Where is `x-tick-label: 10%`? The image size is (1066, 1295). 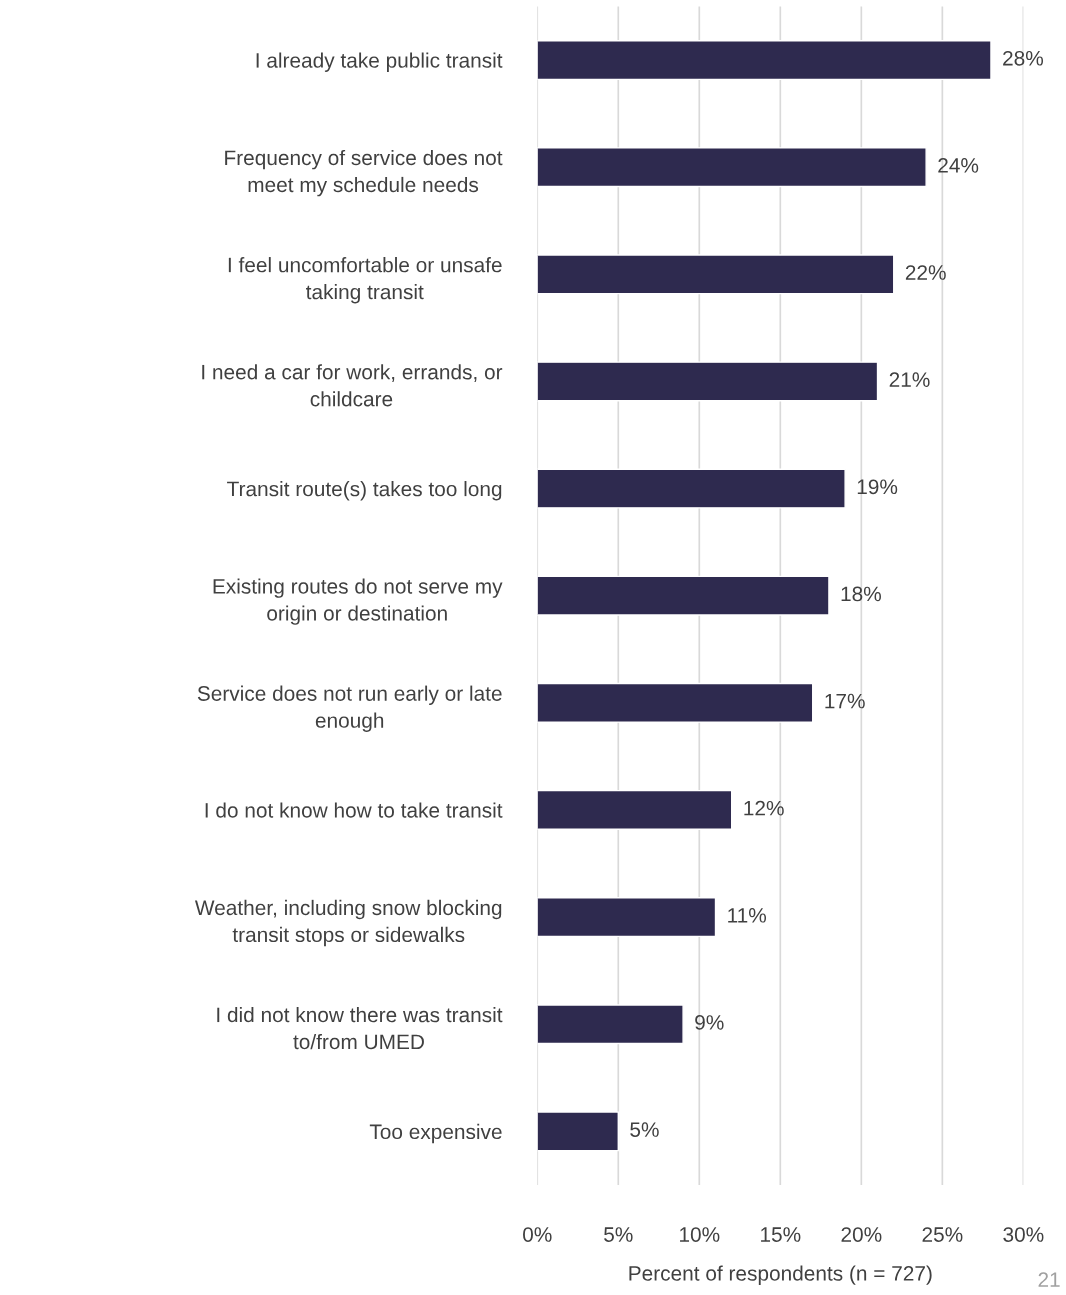
x-tick-label: 10% is located at coordinates (700, 1234).